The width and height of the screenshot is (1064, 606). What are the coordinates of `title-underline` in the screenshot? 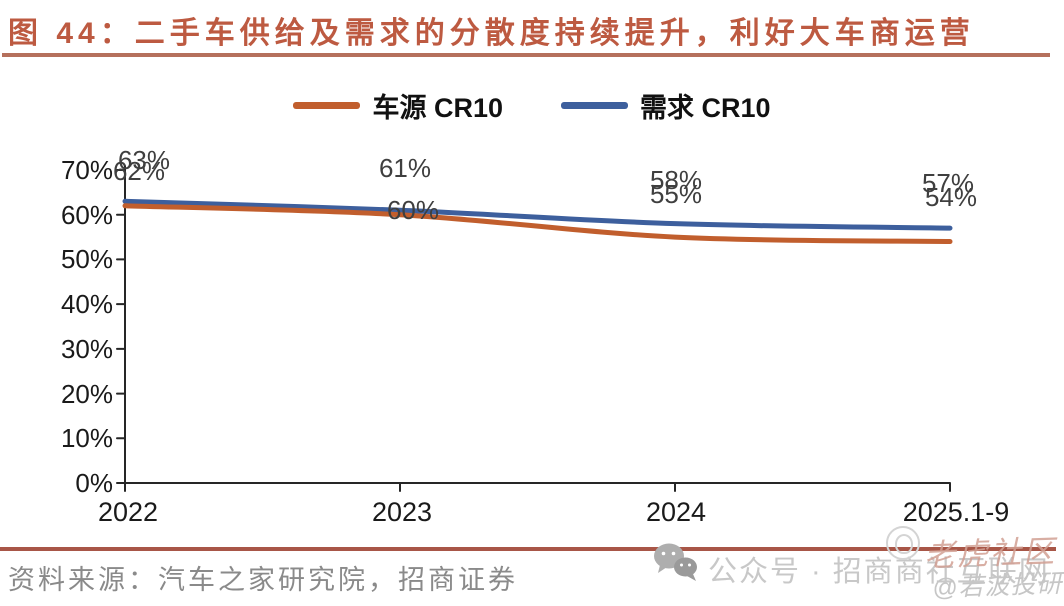 It's located at (526, 55).